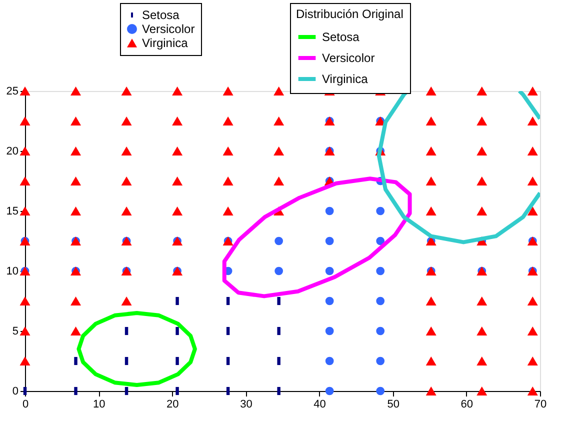 The image size is (576, 423). What do you see at coordinates (393, 404) in the screenshot?
I see `x-tick-label: 50` at bounding box center [393, 404].